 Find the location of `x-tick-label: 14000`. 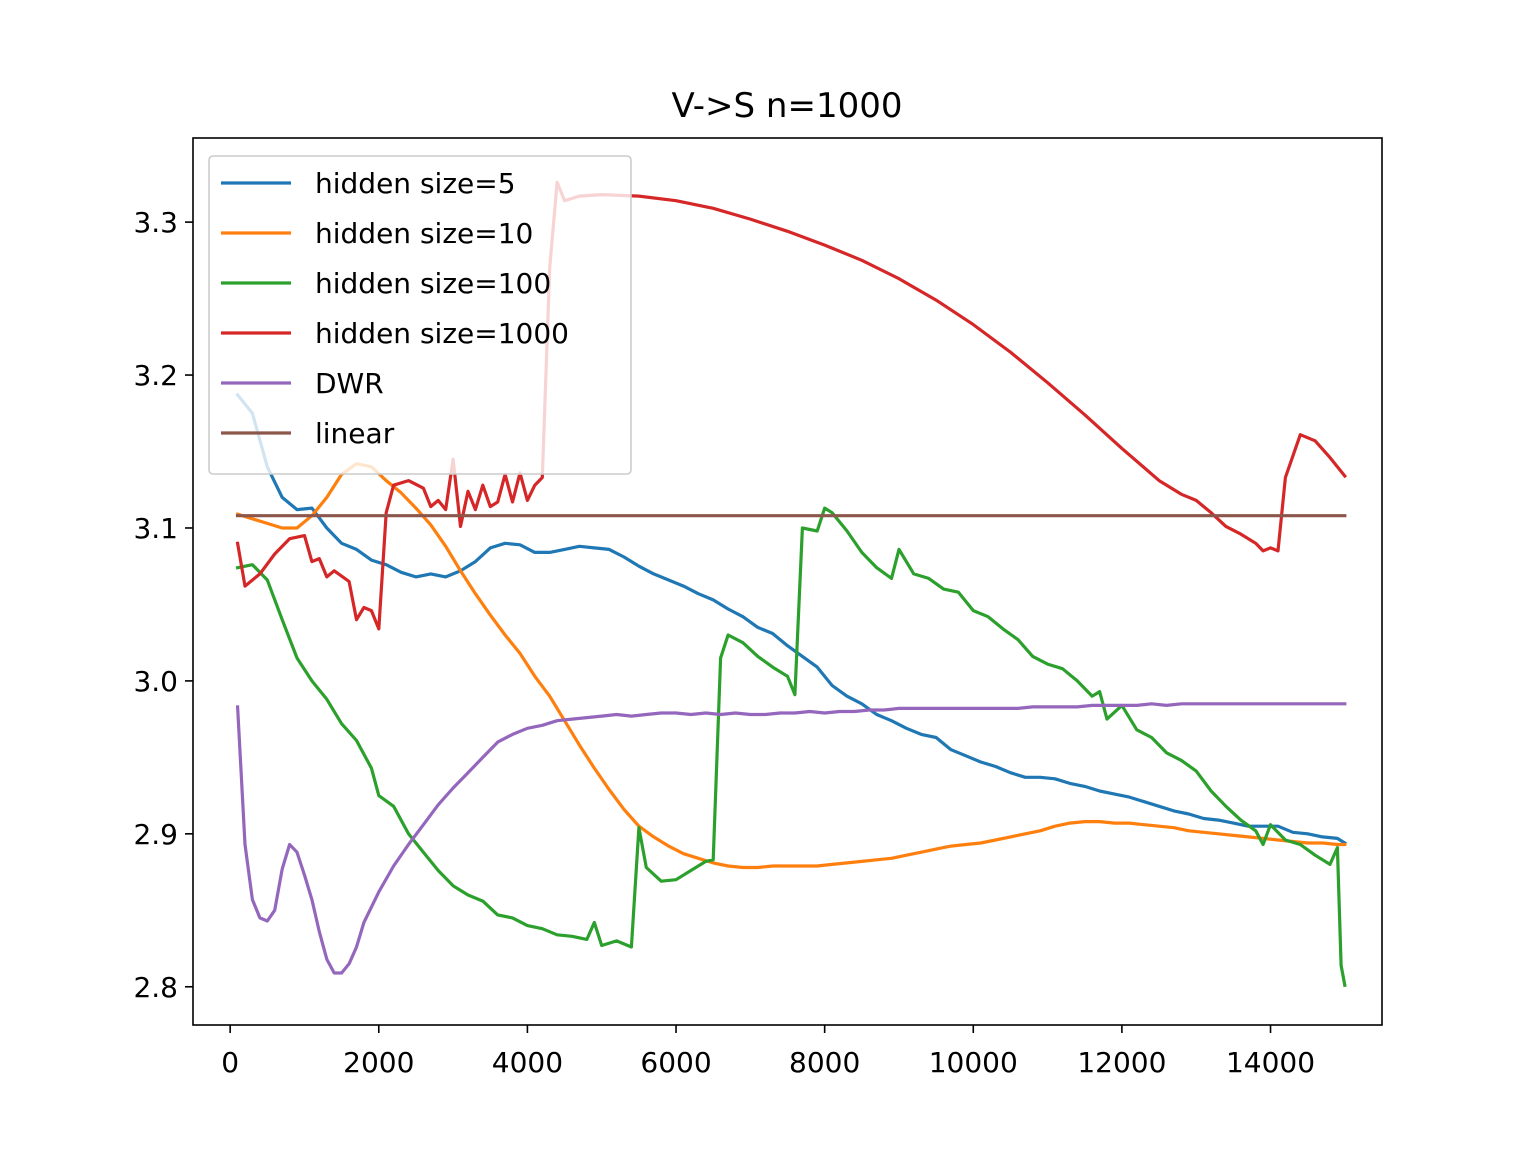

x-tick-label: 14000 is located at coordinates (1270, 1062).